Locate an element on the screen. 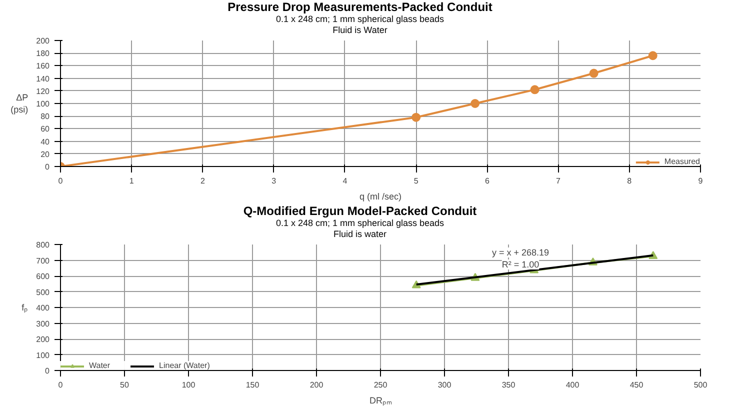 The height and width of the screenshot is (414, 732). y-tick-label: 160 is located at coordinates (43, 66).